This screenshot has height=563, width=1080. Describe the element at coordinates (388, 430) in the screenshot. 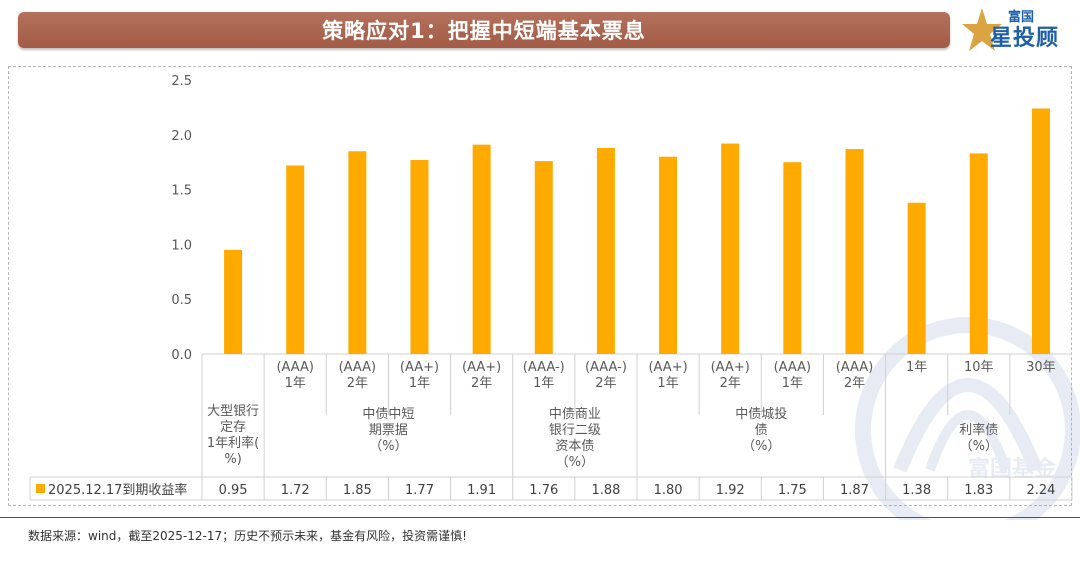

I see `group-label: 期票据` at that location.